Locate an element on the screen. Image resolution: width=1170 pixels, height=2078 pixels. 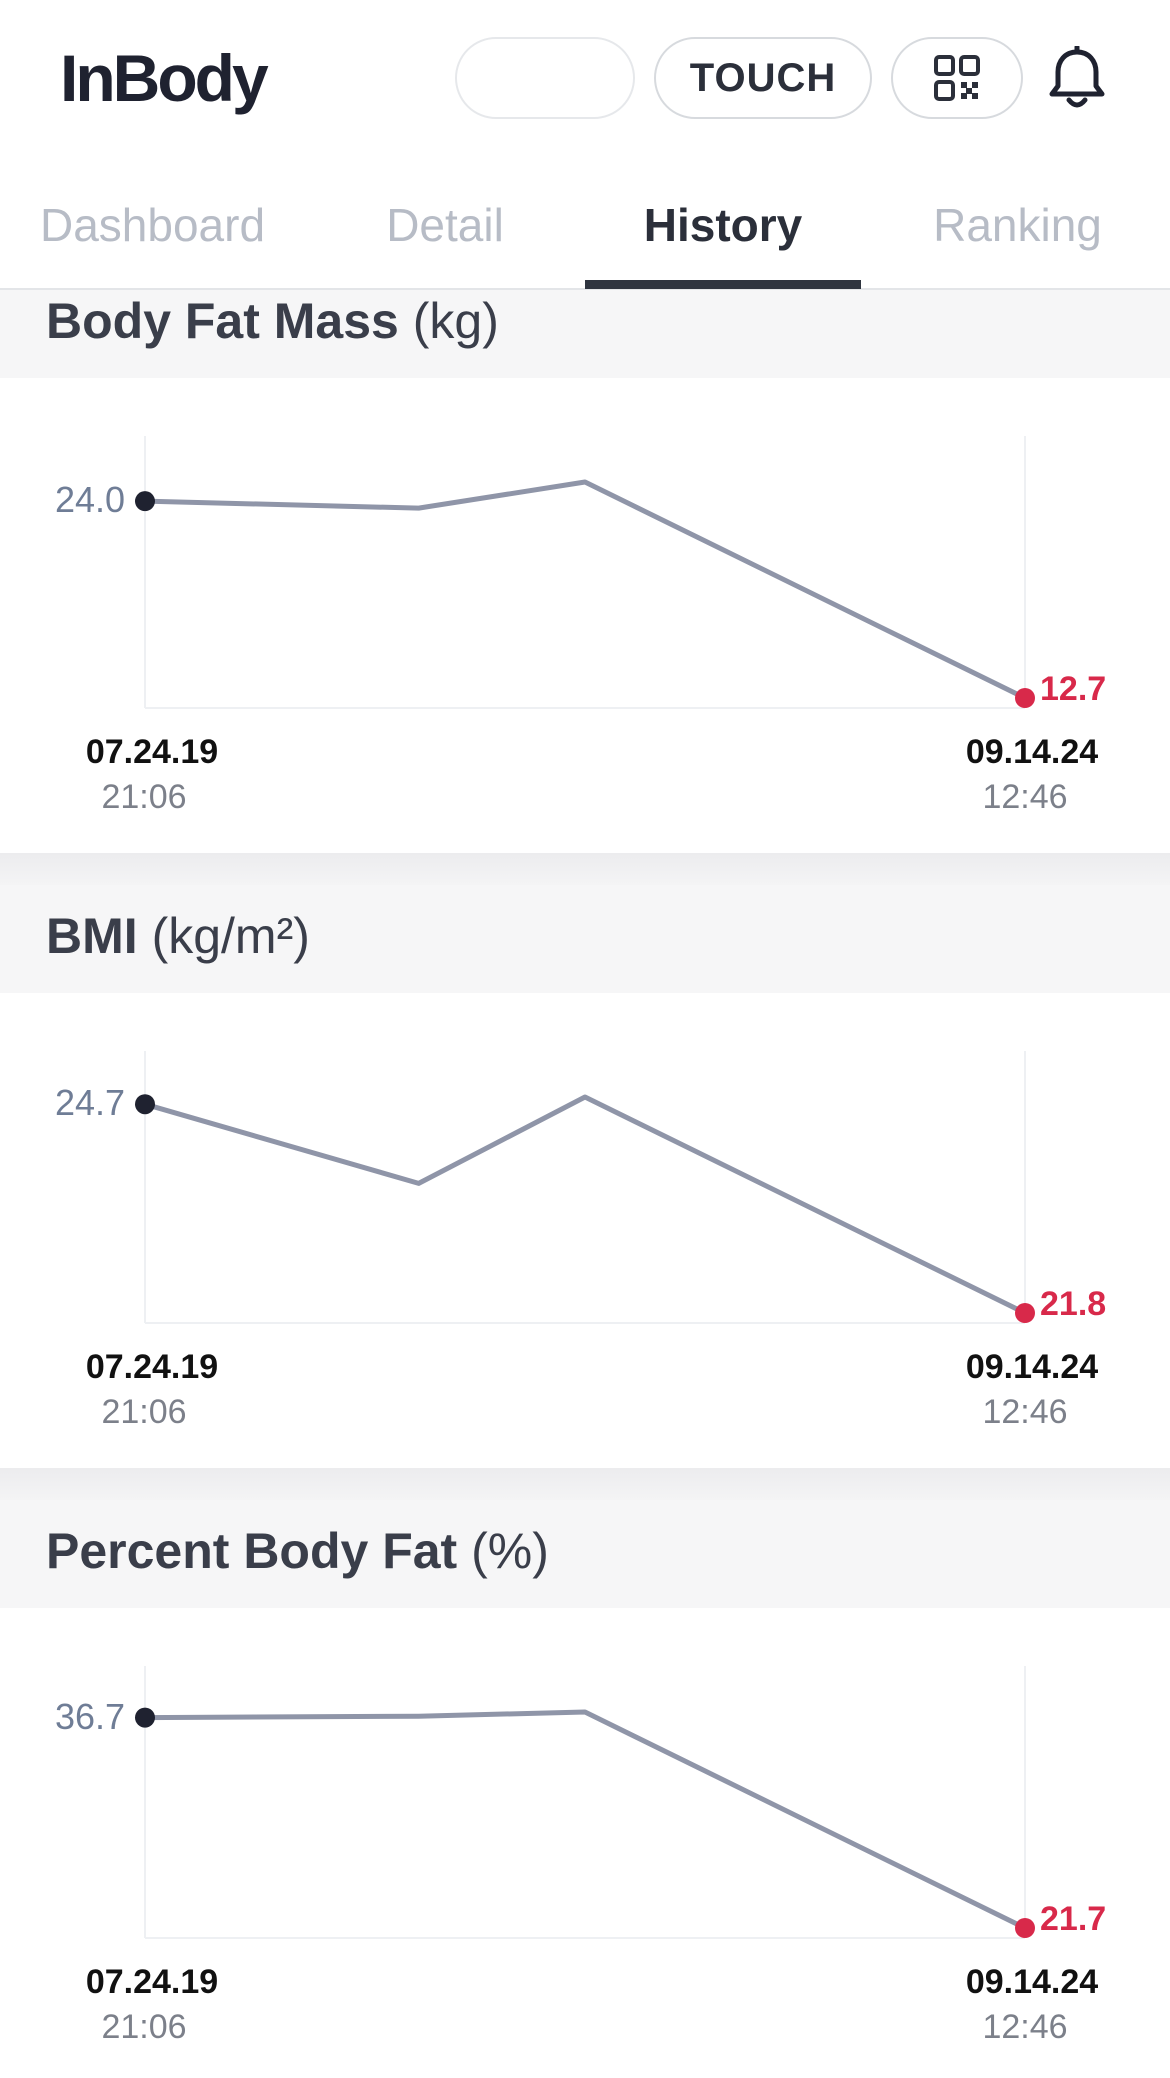
metric-name: Percent Body Fat is located at coordinates (252, 1551).